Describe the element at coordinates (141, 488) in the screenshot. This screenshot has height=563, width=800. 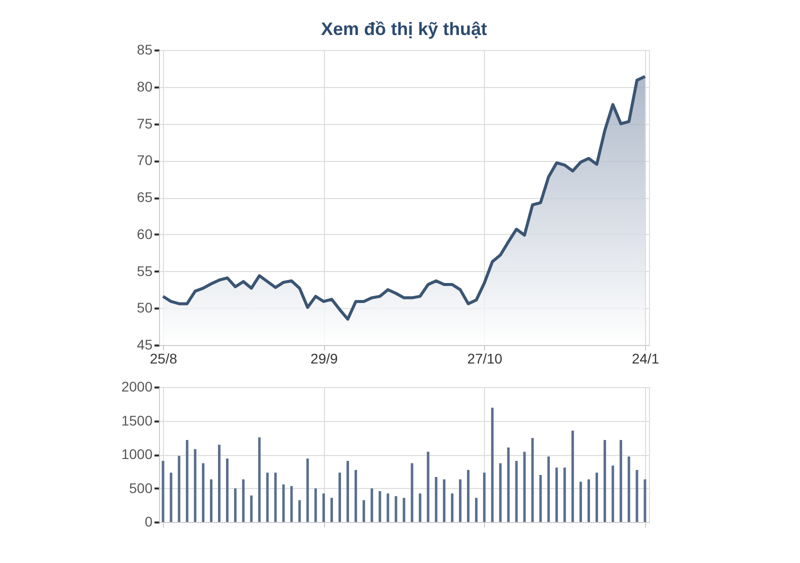
I see `y-tick-label: 500` at that location.